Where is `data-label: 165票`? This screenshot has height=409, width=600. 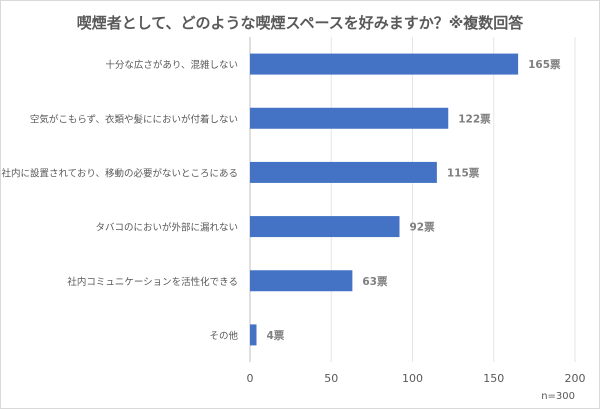
data-label: 165票 is located at coordinates (544, 65).